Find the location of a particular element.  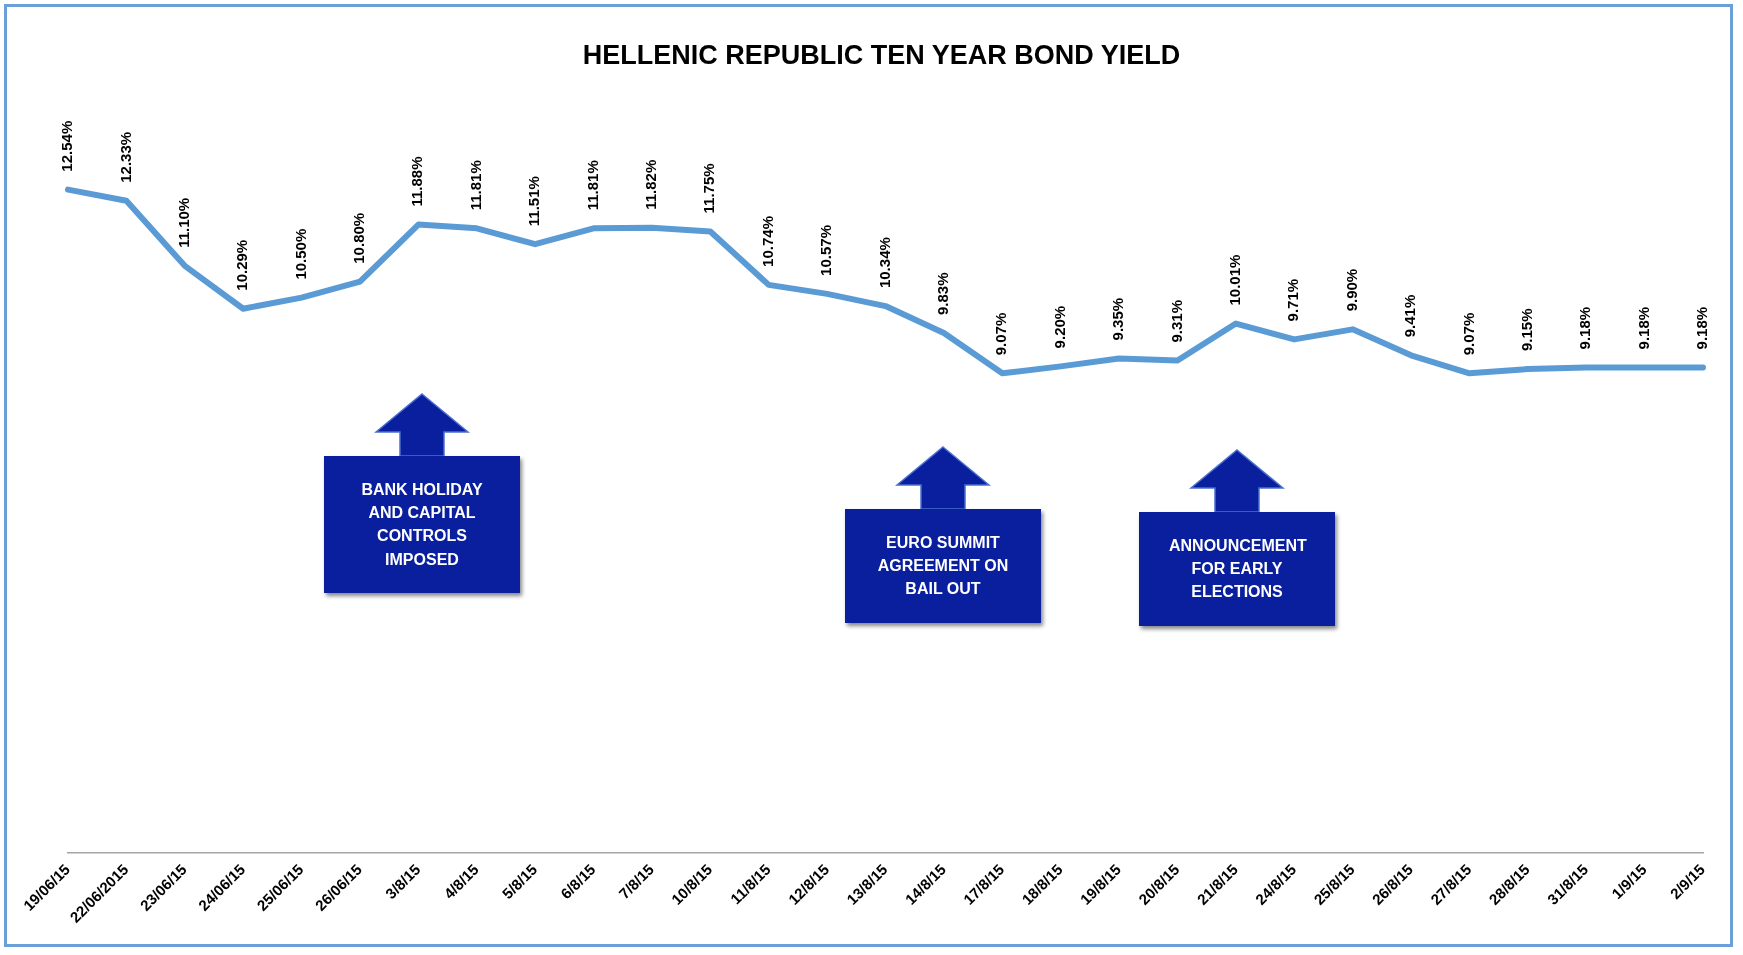

data-label: 11.51% is located at coordinates (534, 201).